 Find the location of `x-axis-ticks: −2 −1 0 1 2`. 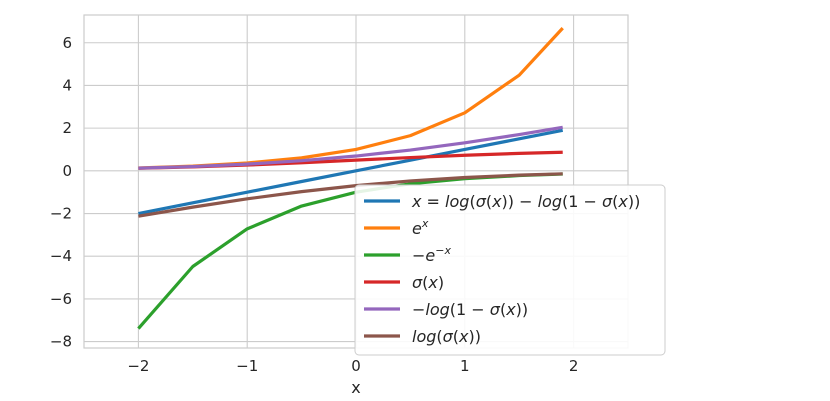

x-axis-ticks: −2 −1 0 1 2 is located at coordinates (352, 366).